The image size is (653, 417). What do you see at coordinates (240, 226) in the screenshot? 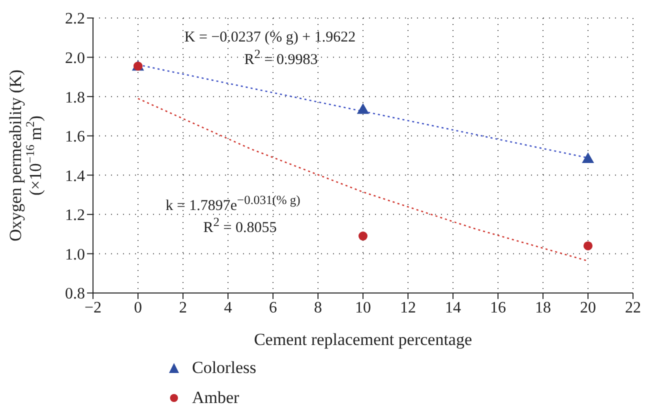
I see `annotation: R$^{2}$ = 0.8055` at bounding box center [240, 226].